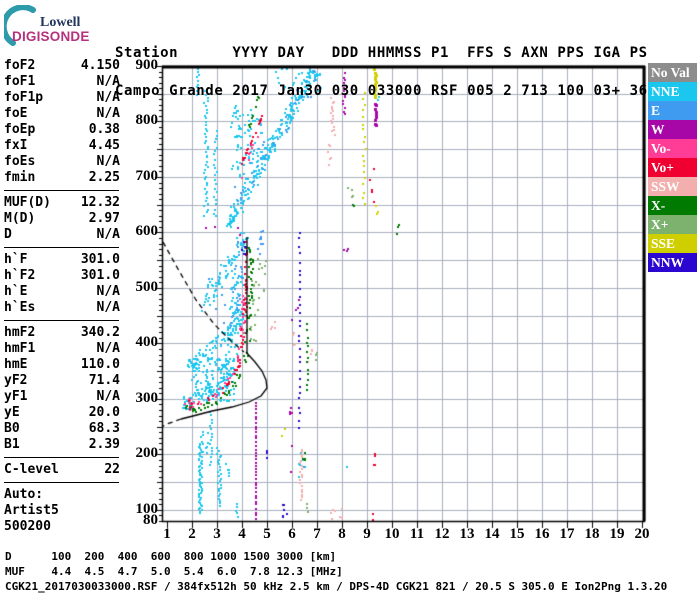  What do you see at coordinates (62, 511) in the screenshot?
I see `parameter-row-artist5: Artist5` at bounding box center [62, 511].